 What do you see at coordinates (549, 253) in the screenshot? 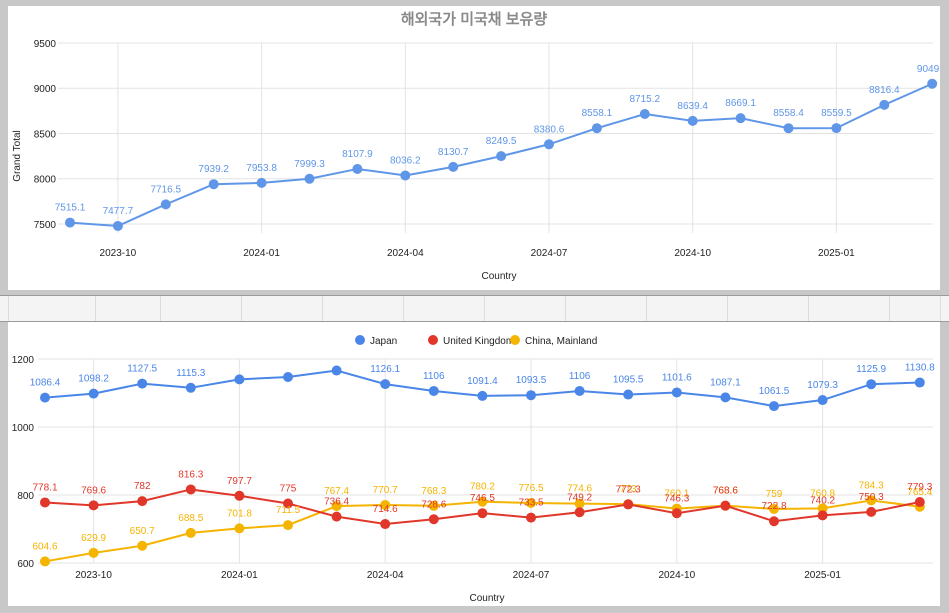
I see `x-tick-label: 2024-07` at bounding box center [549, 253].